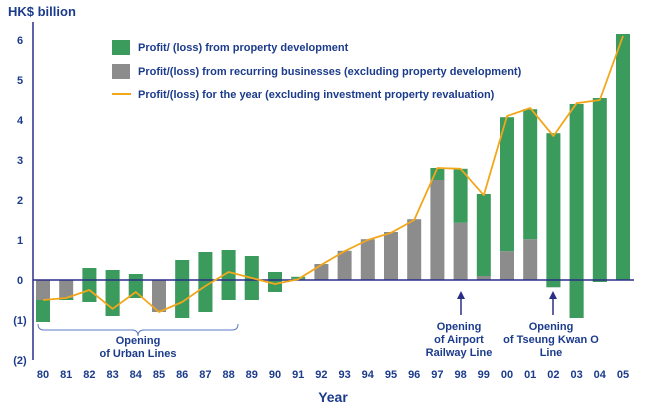 The image size is (646, 411). What do you see at coordinates (20, 121) in the screenshot?
I see `y-tick-label: 4` at bounding box center [20, 121].